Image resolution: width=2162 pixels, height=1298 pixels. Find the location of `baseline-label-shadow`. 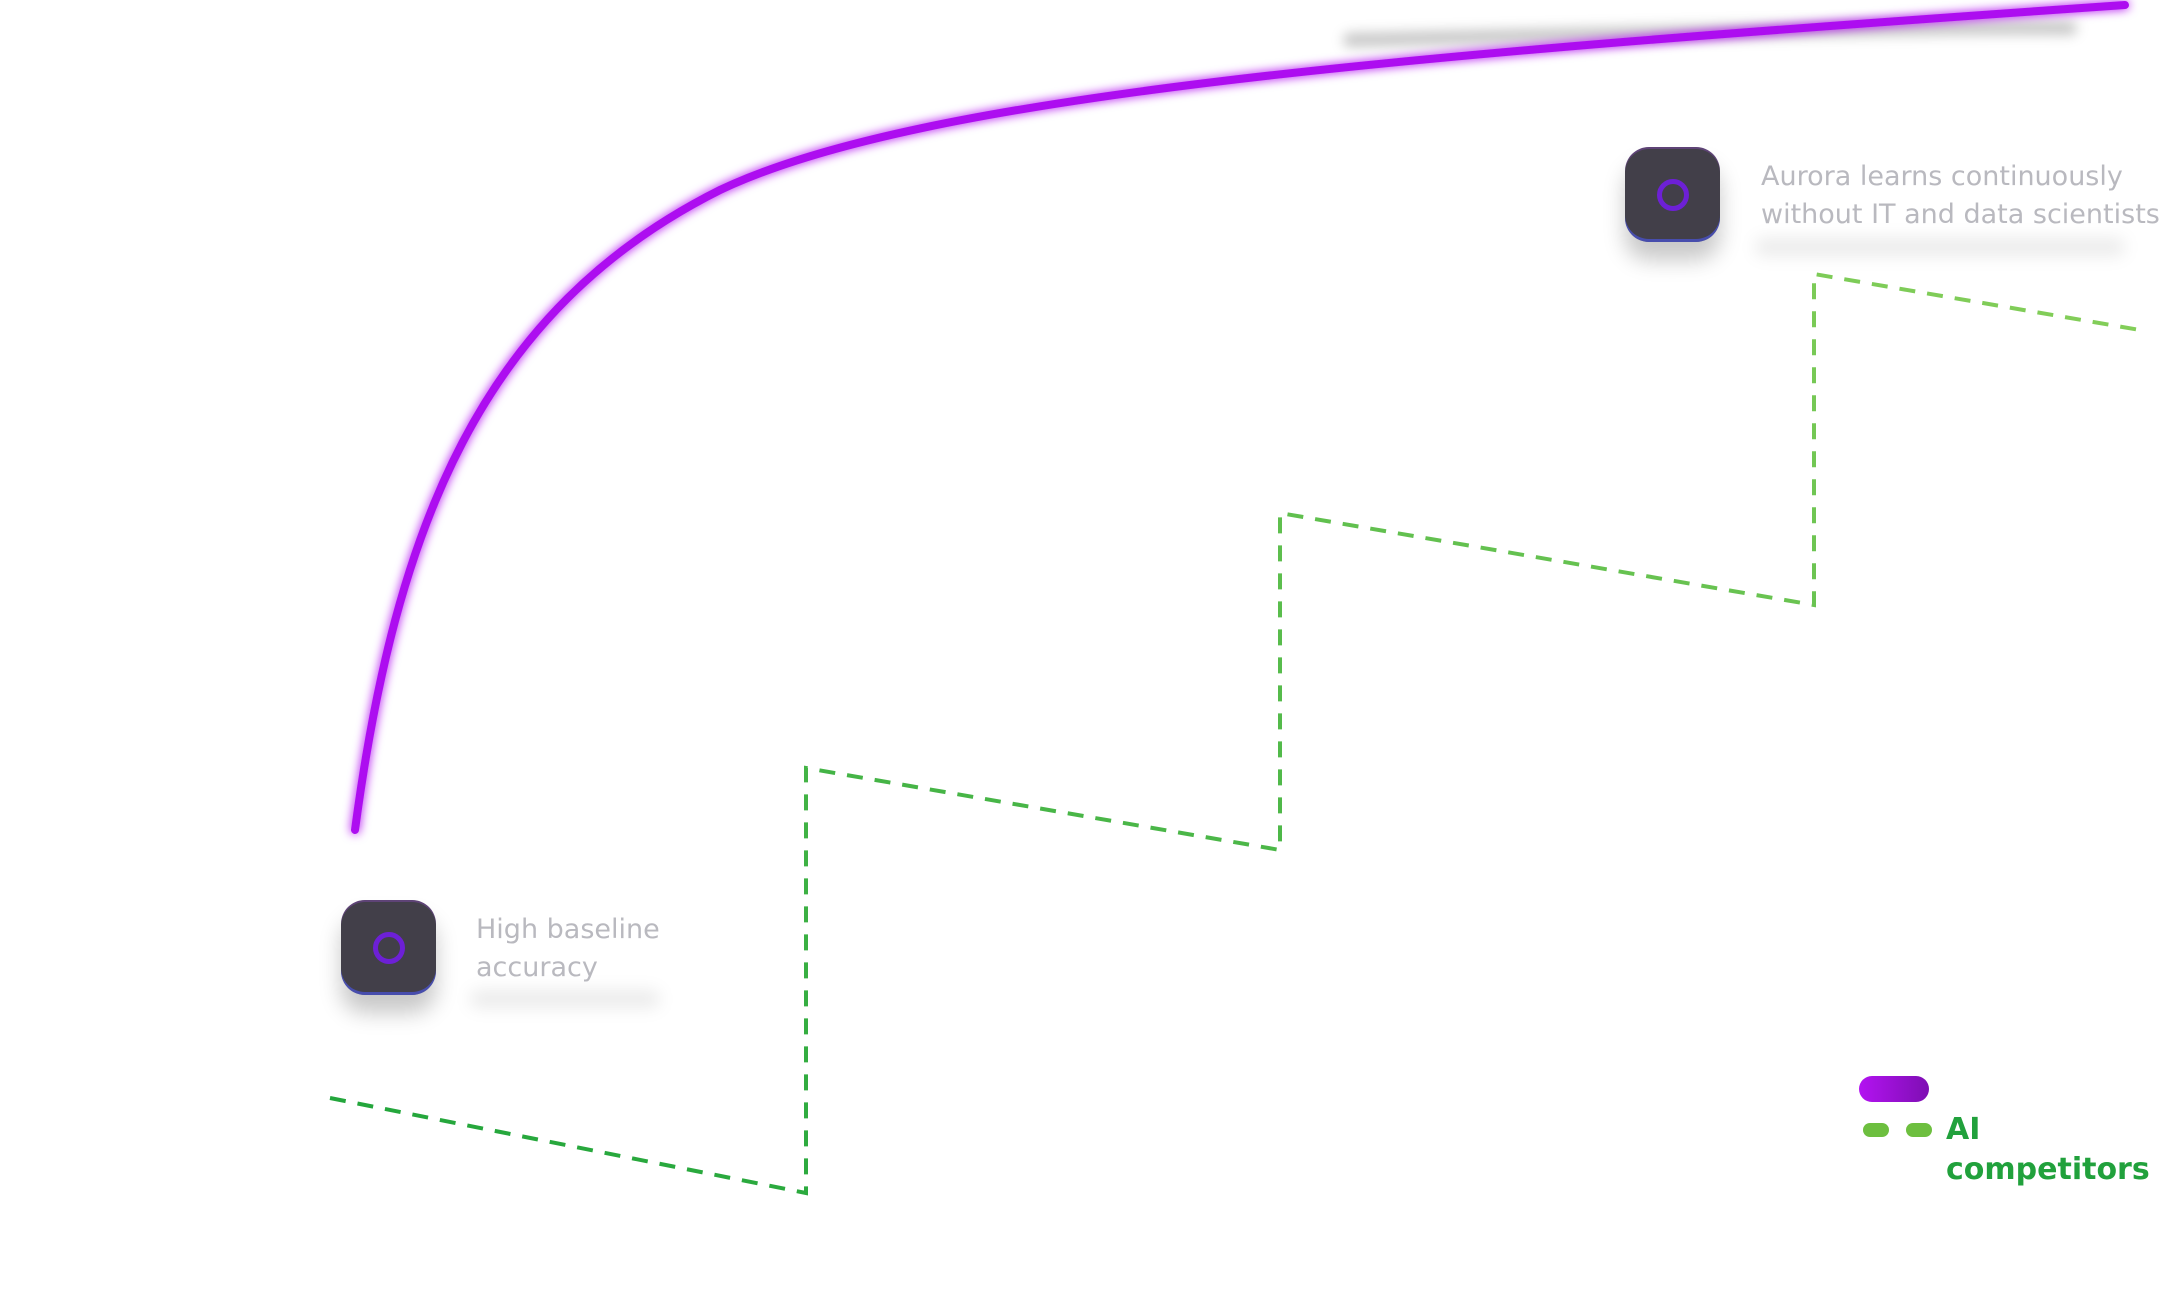

baseline-label-shadow is located at coordinates (565, 999).